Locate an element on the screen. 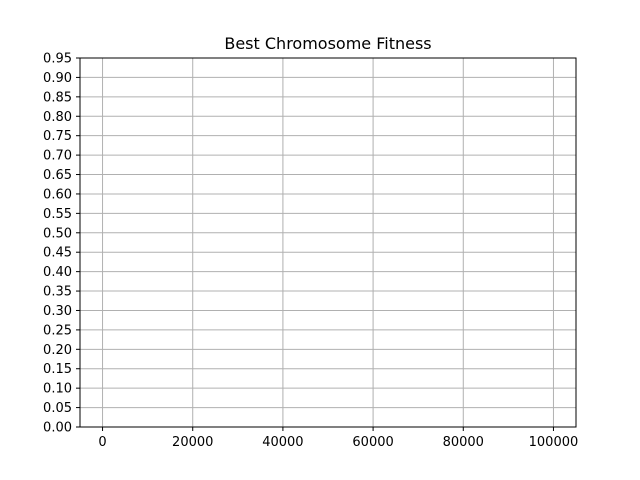  y-tick-label: 0.65 is located at coordinates (57, 175).